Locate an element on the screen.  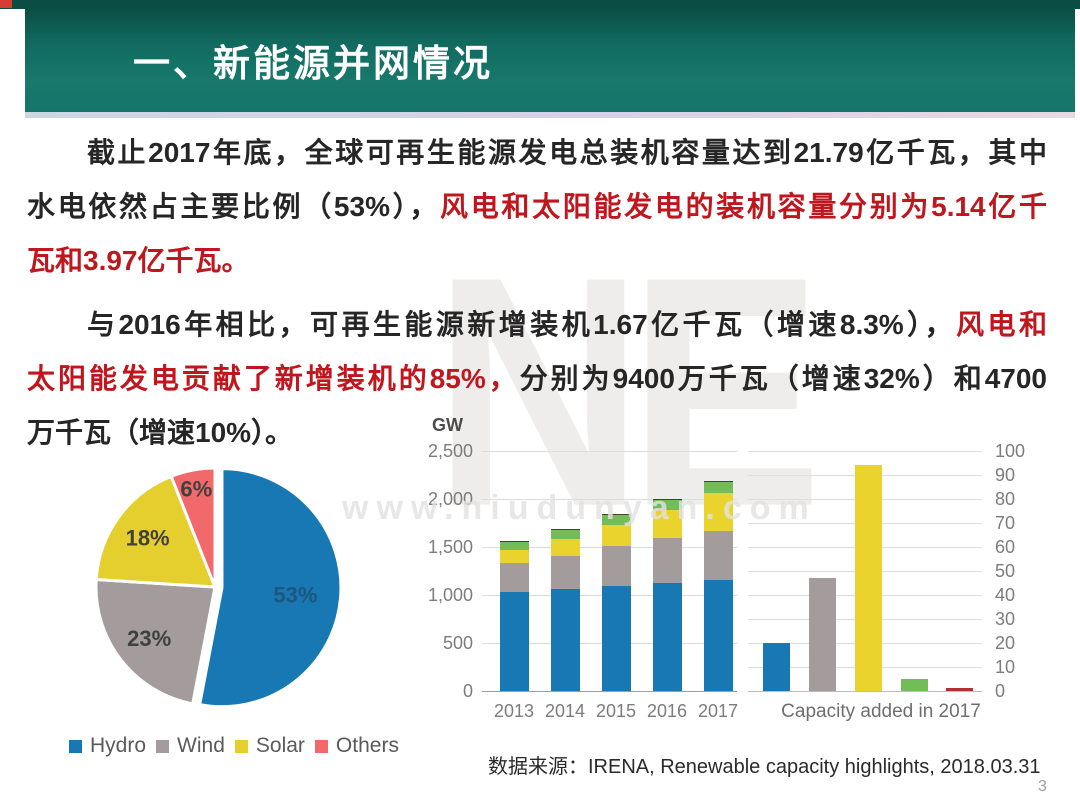
text-segment: 风电和太阳能发电的装机容量分别为5.14亿千 is located at coordinates (743, 206).